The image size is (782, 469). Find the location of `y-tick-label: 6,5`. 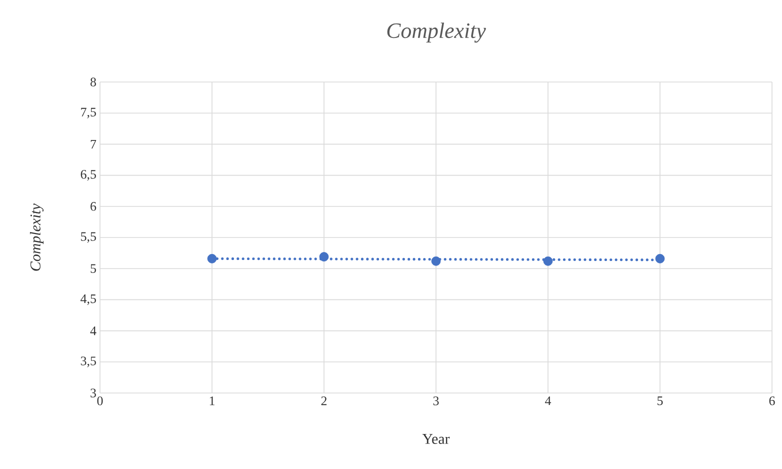

y-tick-label: 6,5 is located at coordinates (88, 175).